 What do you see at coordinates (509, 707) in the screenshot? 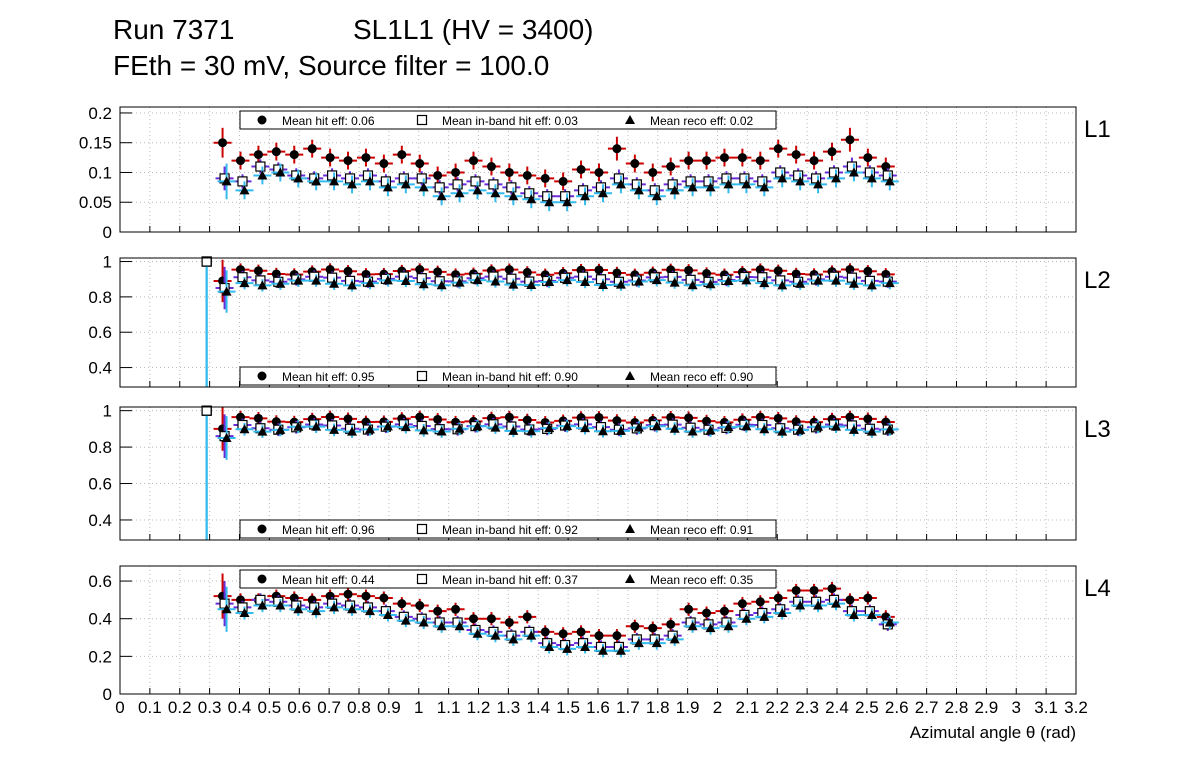
I see `x-tick-label: 1.3` at bounding box center [509, 707].